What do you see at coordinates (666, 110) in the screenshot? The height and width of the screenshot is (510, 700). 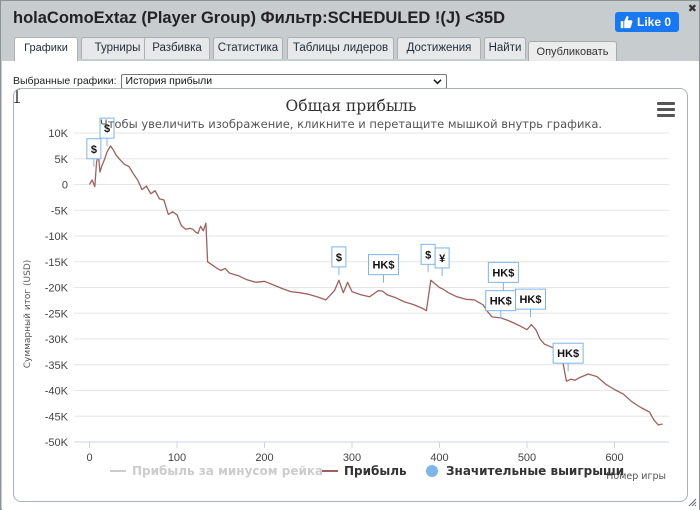 I see `chart-menu-icon` at bounding box center [666, 110].